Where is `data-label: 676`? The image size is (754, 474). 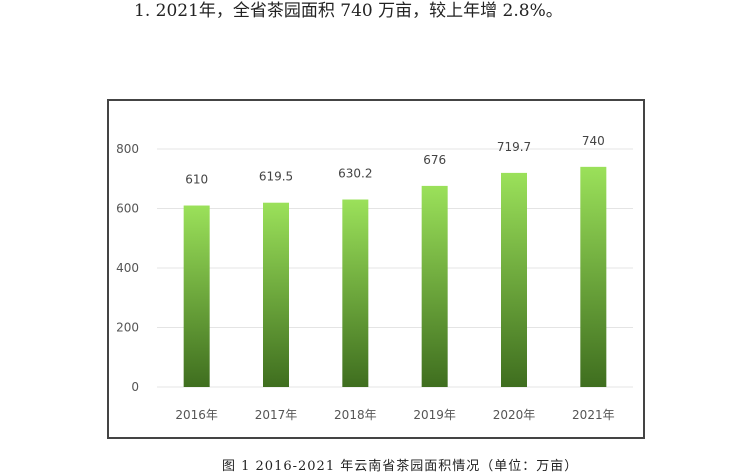
data-label: 676 is located at coordinates (434, 160).